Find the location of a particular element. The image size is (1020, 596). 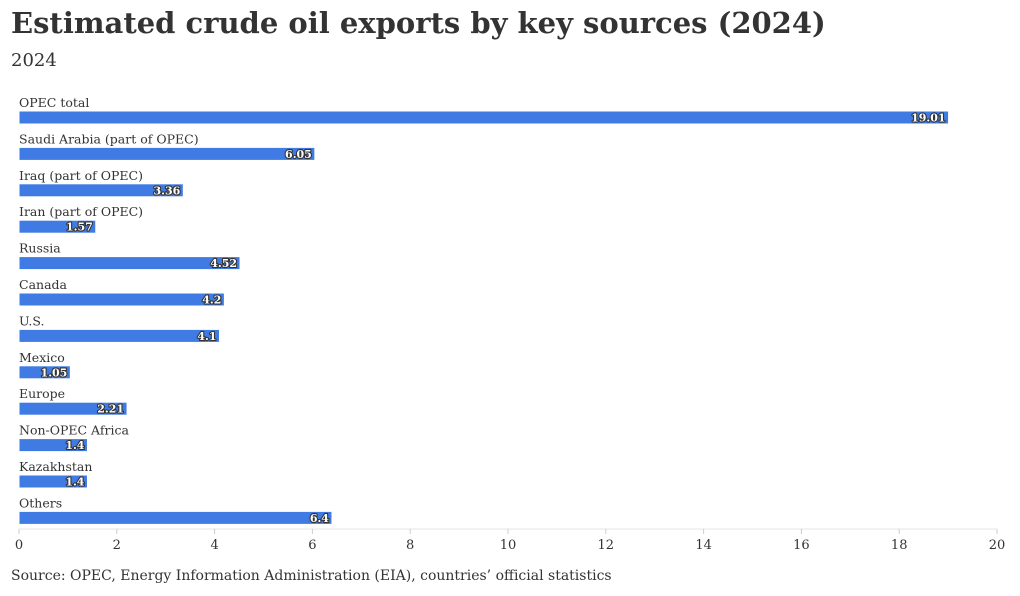

bar-value-label: 19.01 is located at coordinates (928, 118).